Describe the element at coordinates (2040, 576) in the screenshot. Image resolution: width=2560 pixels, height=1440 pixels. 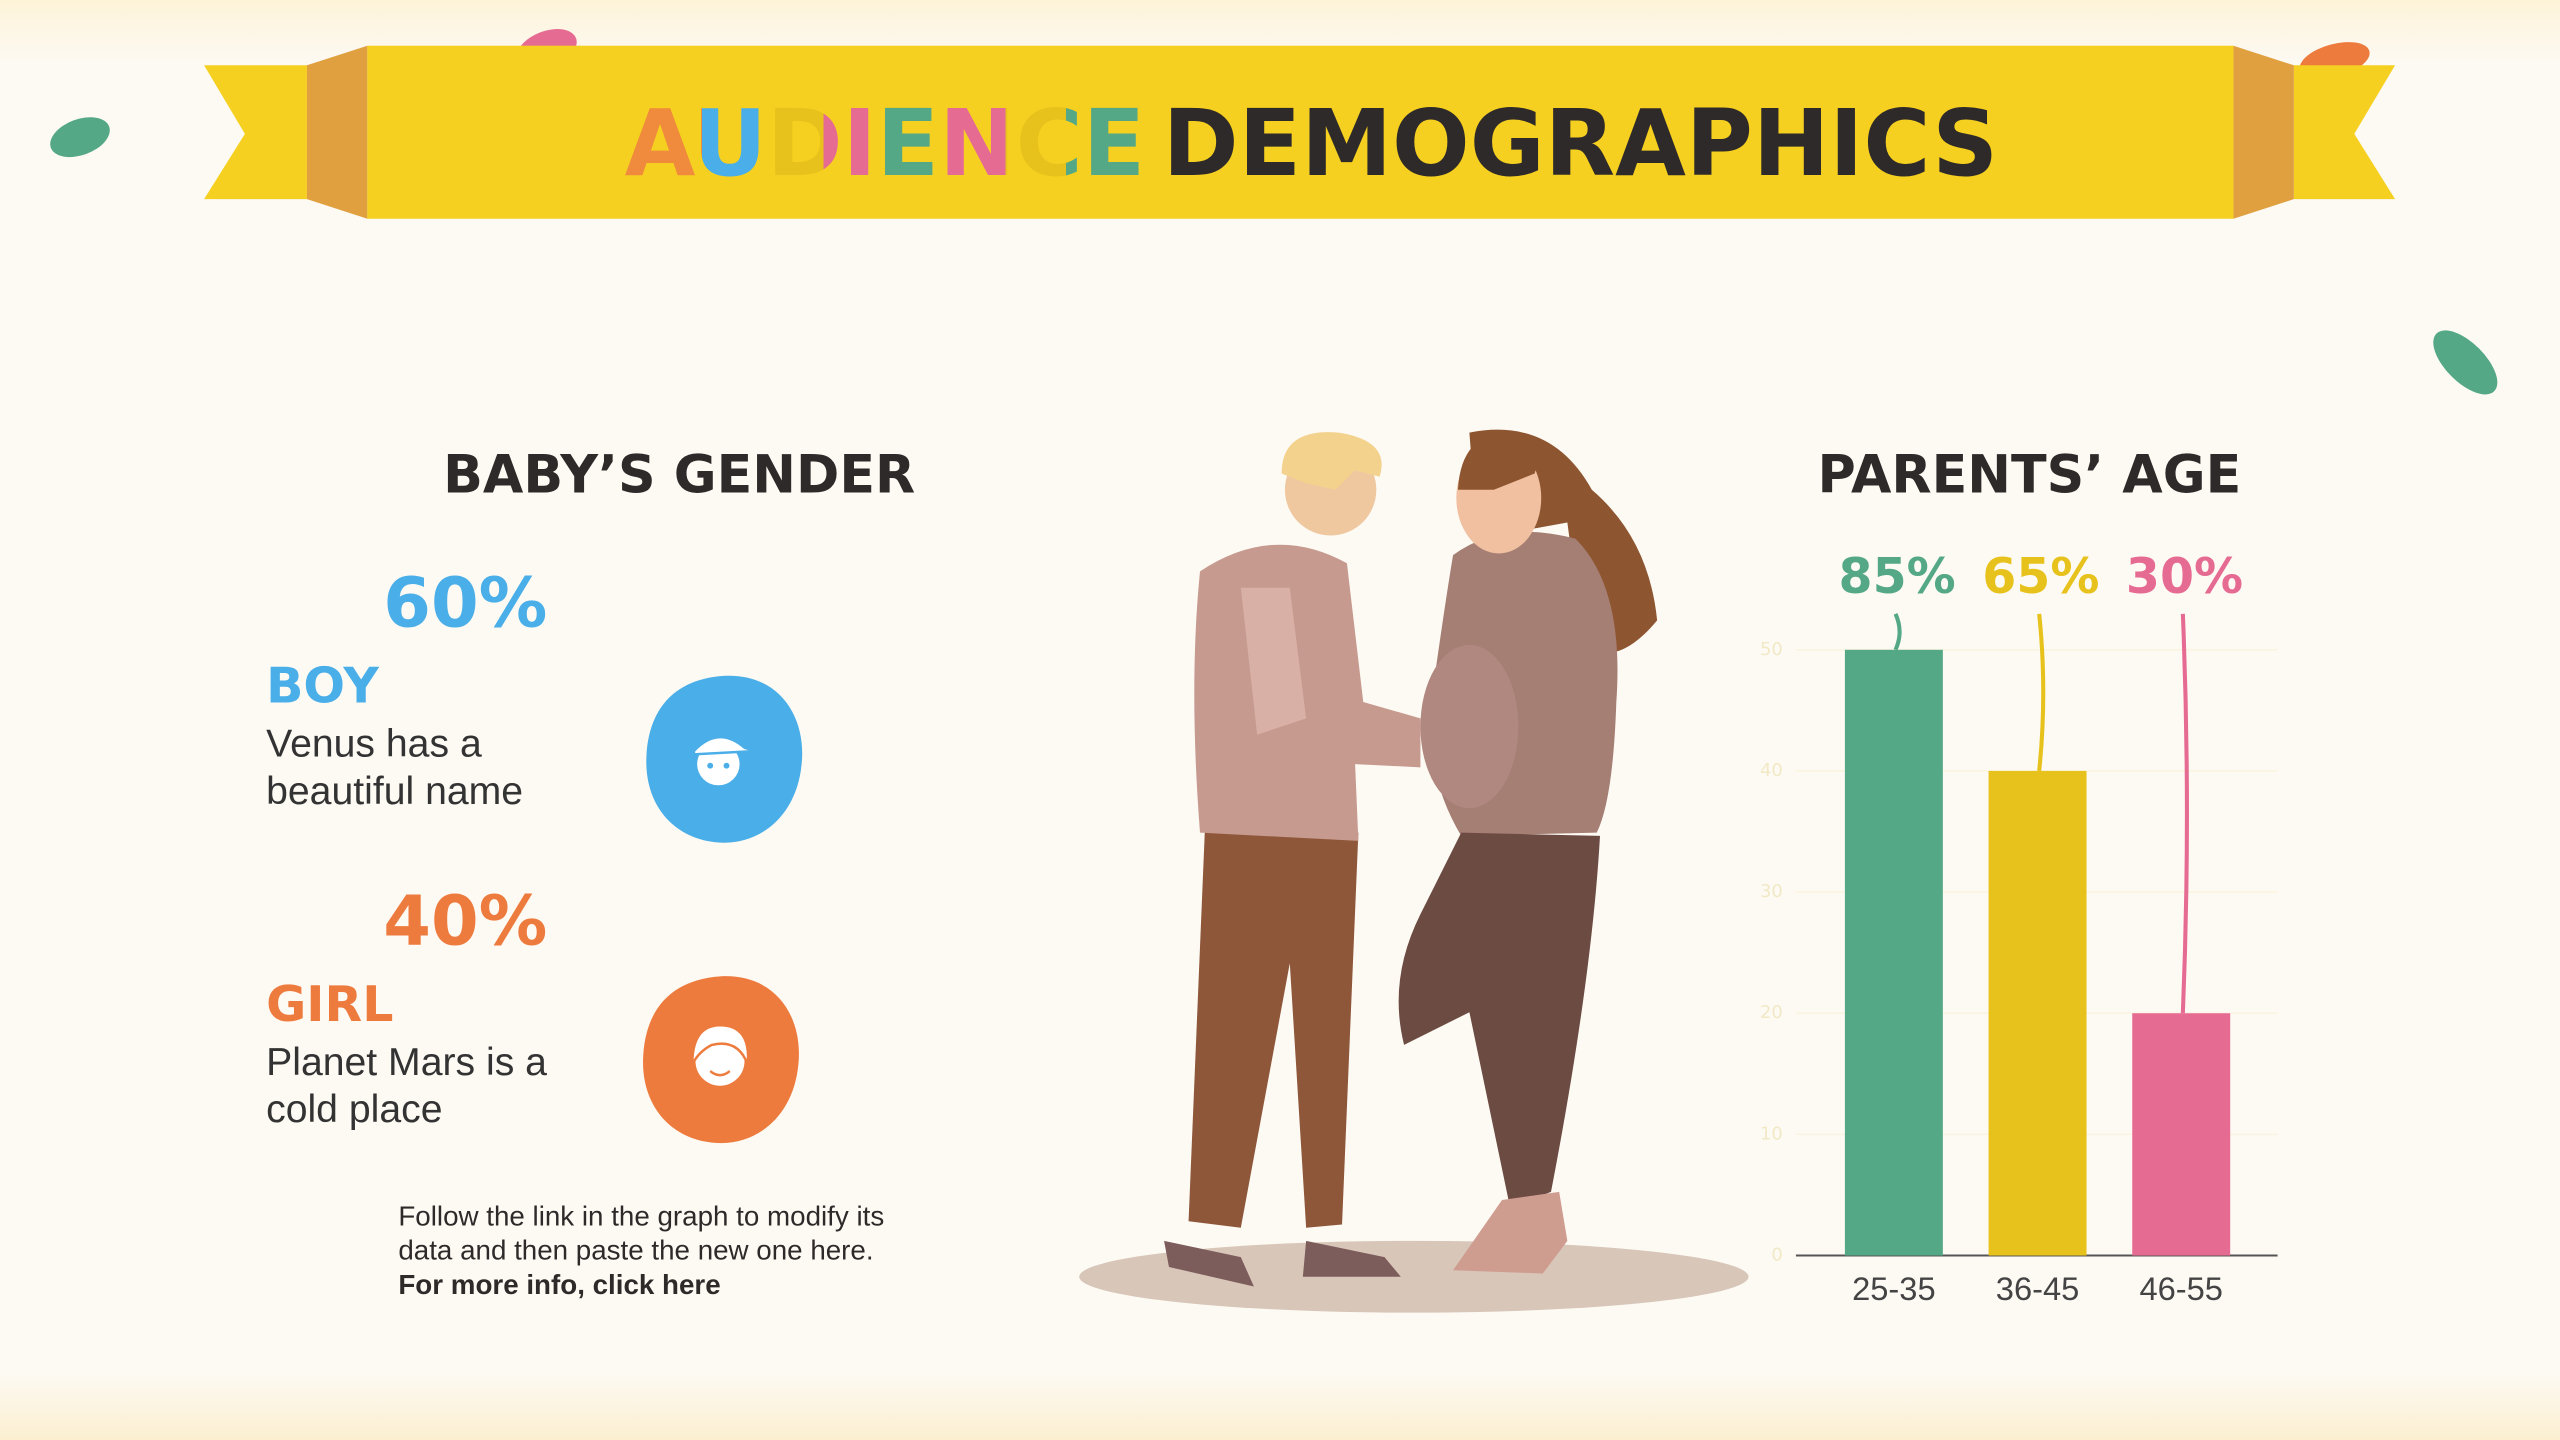
I see `bar-annotation: 65%` at that location.